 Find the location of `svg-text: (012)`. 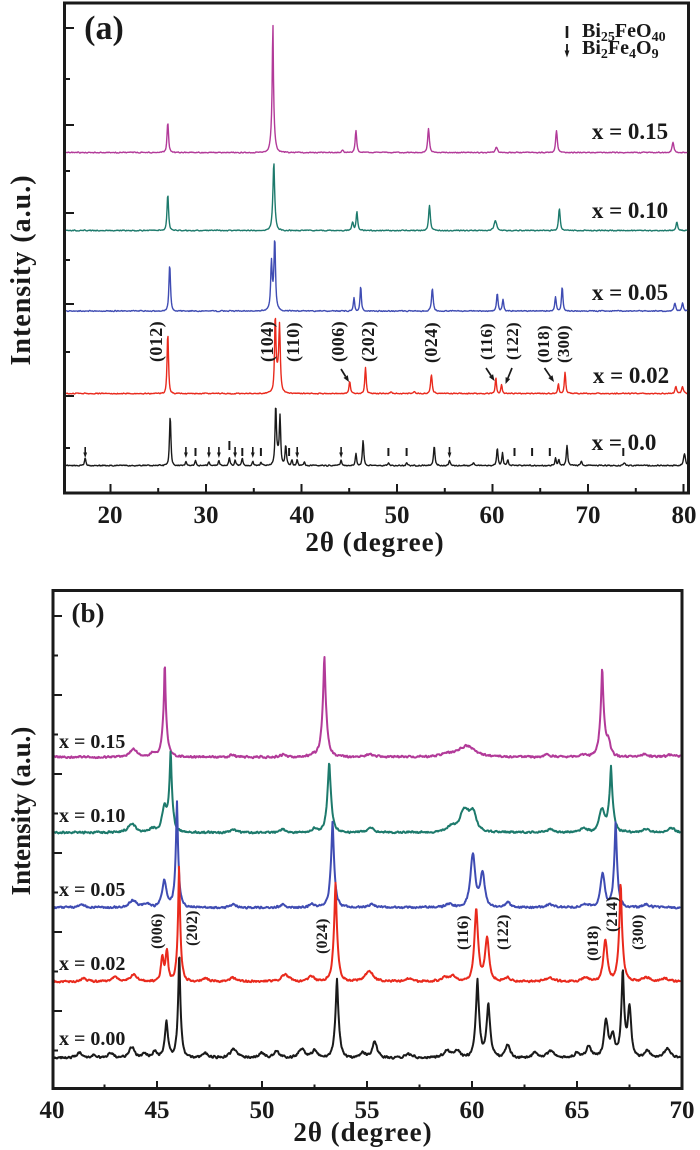

svg-text: (012) is located at coordinates (156, 341).